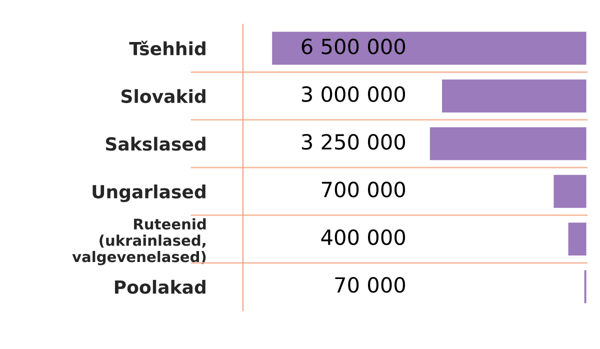 The height and width of the screenshot is (349, 600). What do you see at coordinates (164, 96) in the screenshot?
I see `y-tick-label: Slovakid` at bounding box center [164, 96].